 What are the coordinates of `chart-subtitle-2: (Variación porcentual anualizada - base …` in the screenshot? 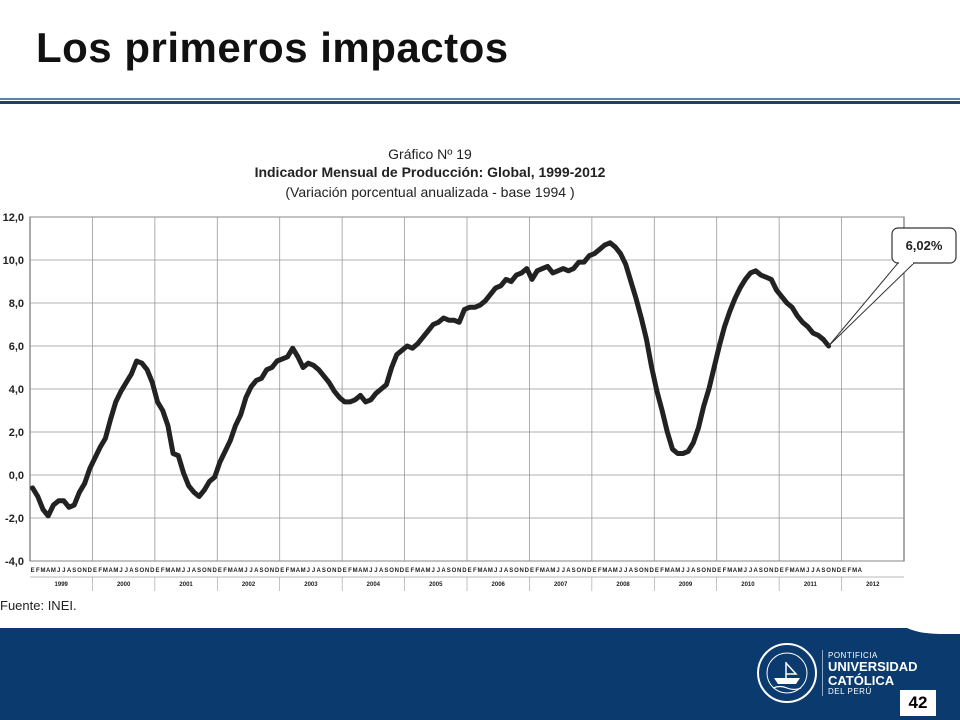 It's located at (430, 192).